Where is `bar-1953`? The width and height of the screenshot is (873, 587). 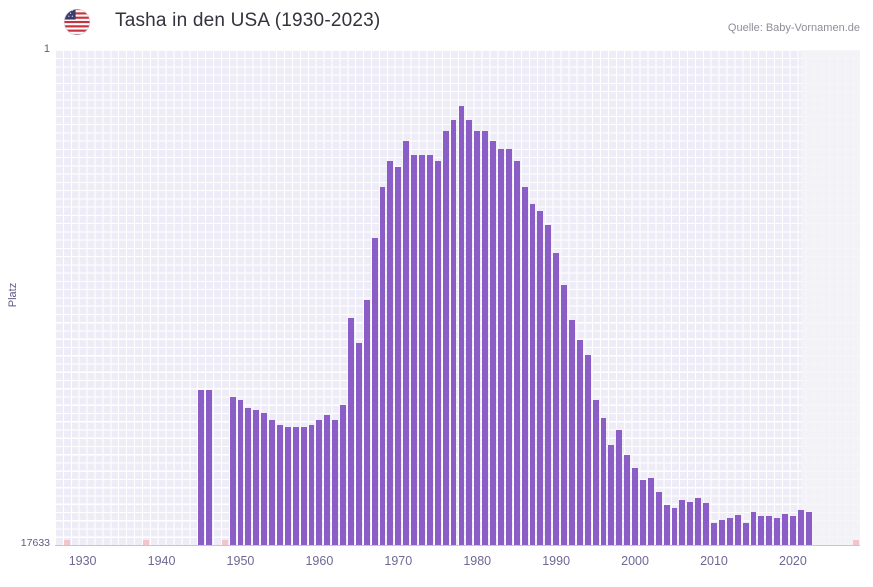
bar-1953 is located at coordinates (264, 478).